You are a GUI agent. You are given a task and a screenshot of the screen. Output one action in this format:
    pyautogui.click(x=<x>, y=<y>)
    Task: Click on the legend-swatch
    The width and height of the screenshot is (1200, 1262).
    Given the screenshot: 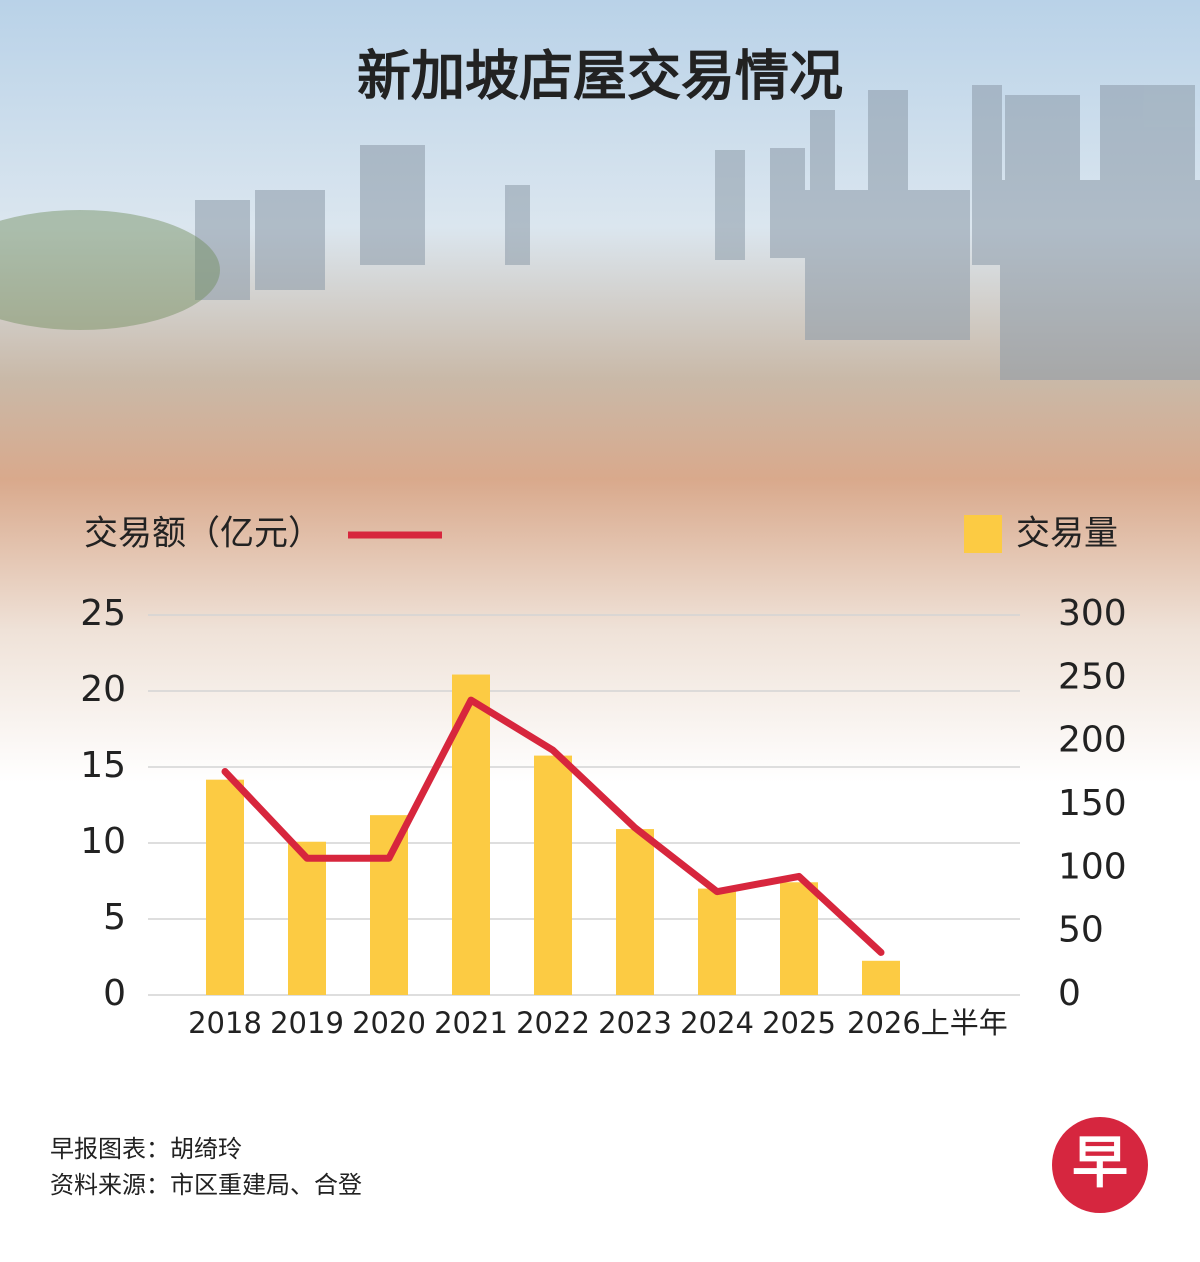 What is the action you would take?
    pyautogui.click(x=983, y=534)
    